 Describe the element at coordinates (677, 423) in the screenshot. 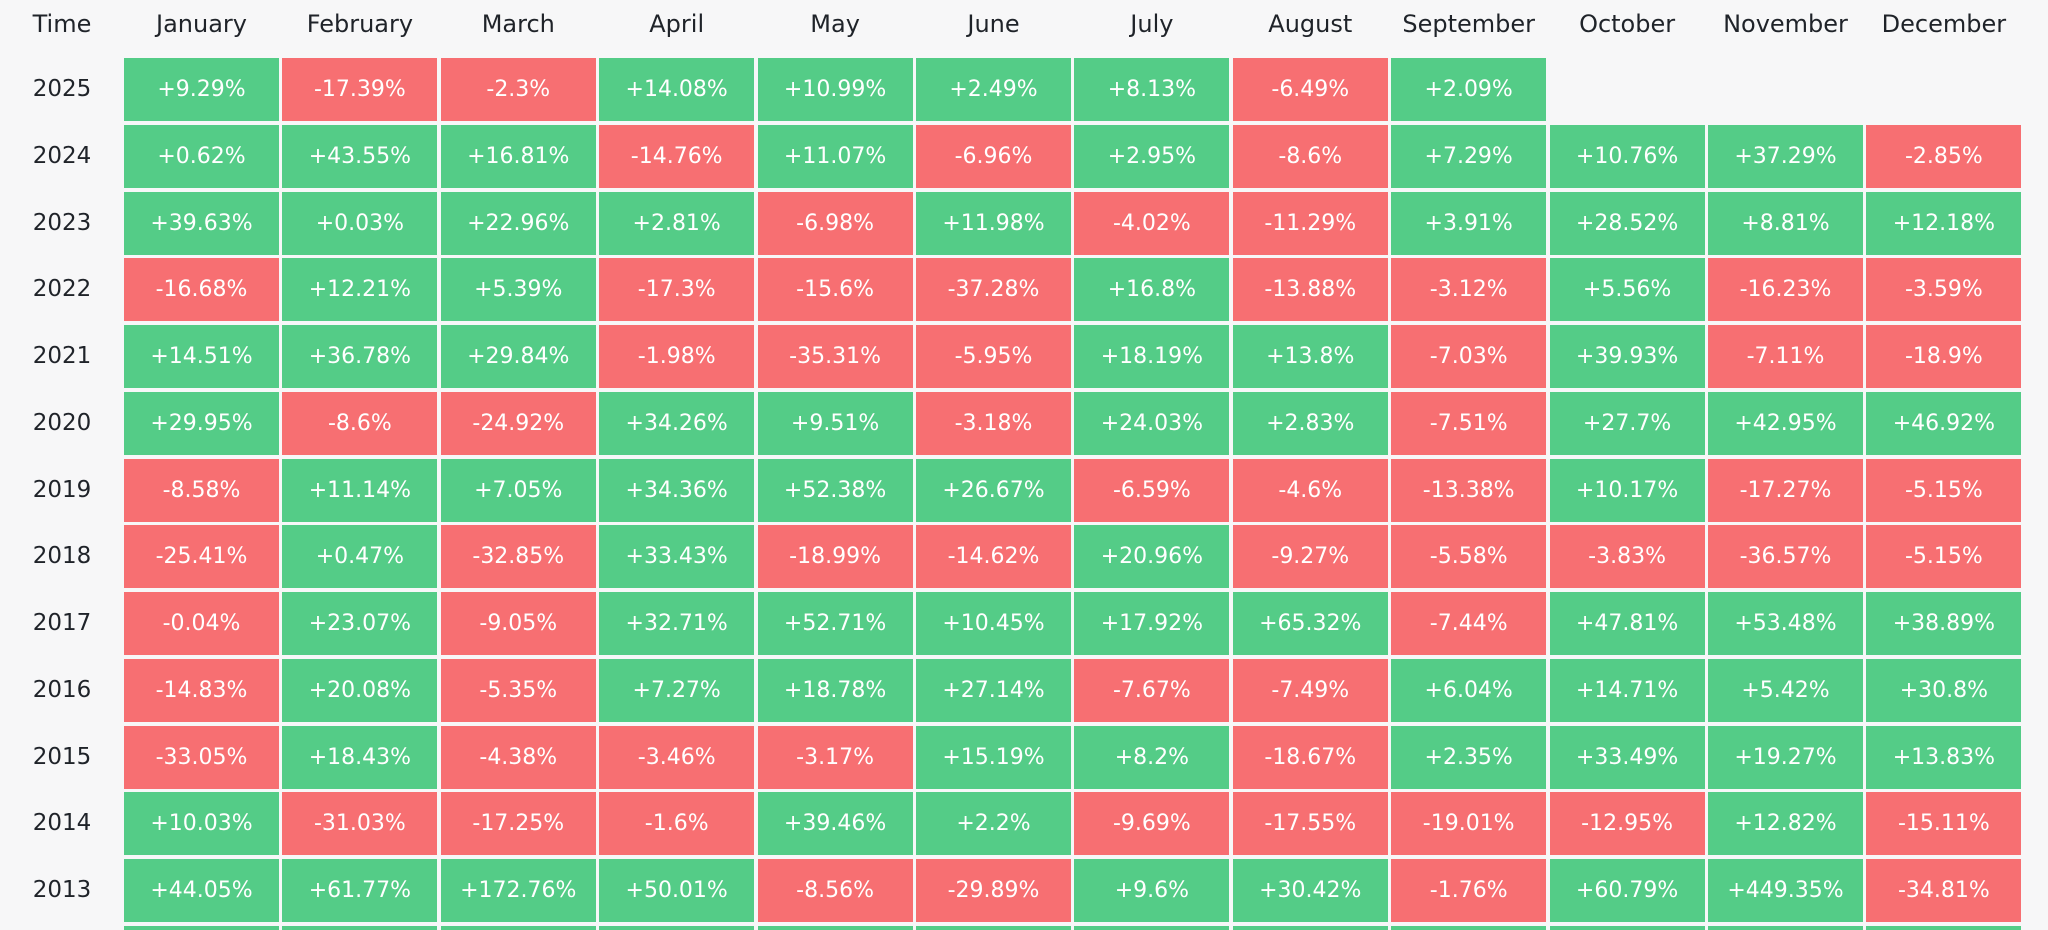

I see `heatmap-cell: +34.26%` at that location.